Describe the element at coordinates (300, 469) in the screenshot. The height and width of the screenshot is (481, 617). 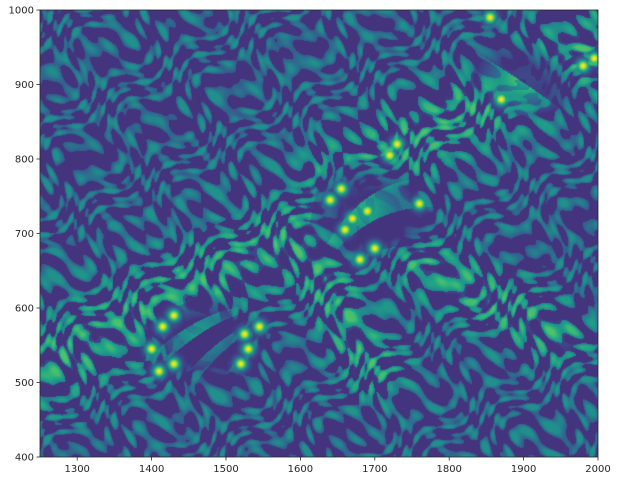
I see `x-tick-label: 1600` at that location.